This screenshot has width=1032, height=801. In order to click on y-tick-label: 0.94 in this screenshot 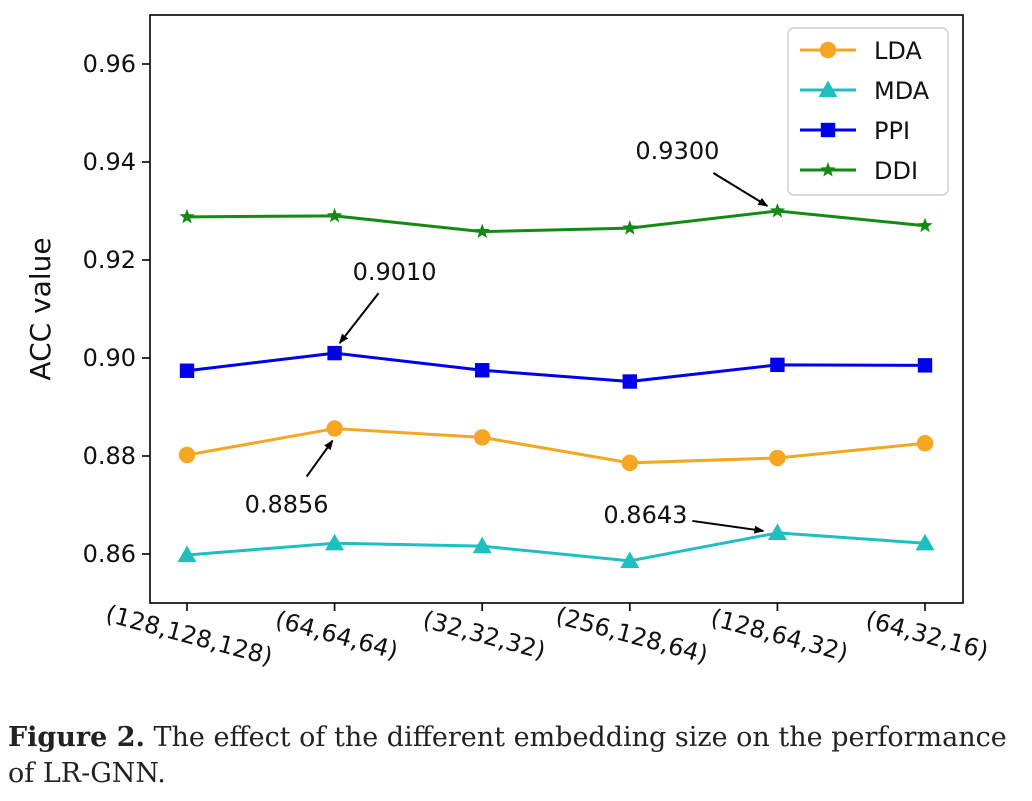, I will do `click(109, 162)`.